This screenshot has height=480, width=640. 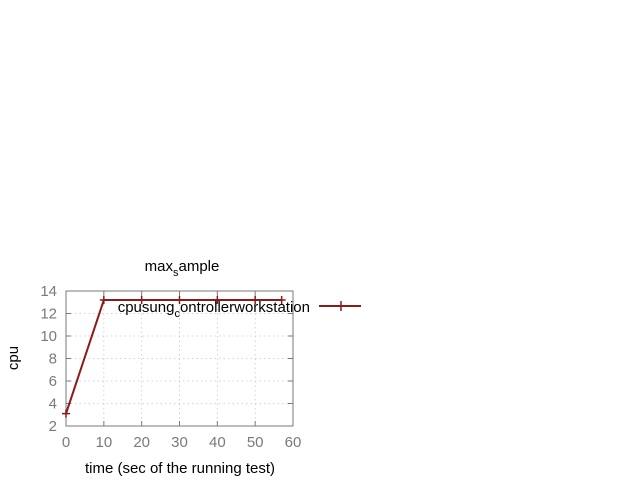 What do you see at coordinates (13, 358) in the screenshot?
I see `y-axis-label: cpu` at bounding box center [13, 358].